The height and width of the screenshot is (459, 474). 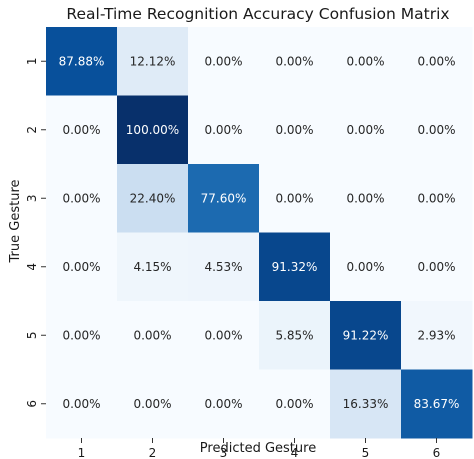 I want to click on cell-value-label: 16.33%, so click(x=366, y=404).